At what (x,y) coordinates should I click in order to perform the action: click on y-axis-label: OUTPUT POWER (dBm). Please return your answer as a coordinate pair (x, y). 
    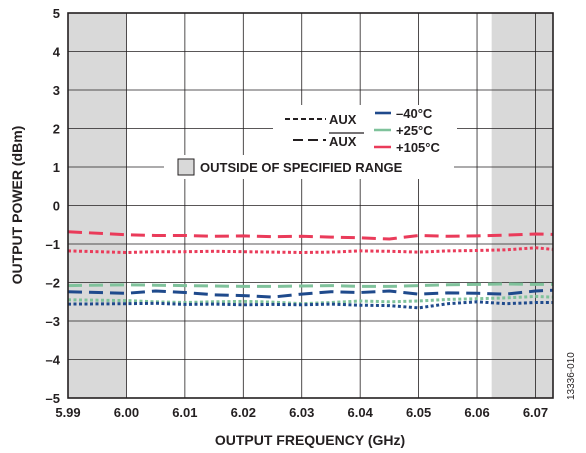
    Looking at the image, I should click on (17, 205).